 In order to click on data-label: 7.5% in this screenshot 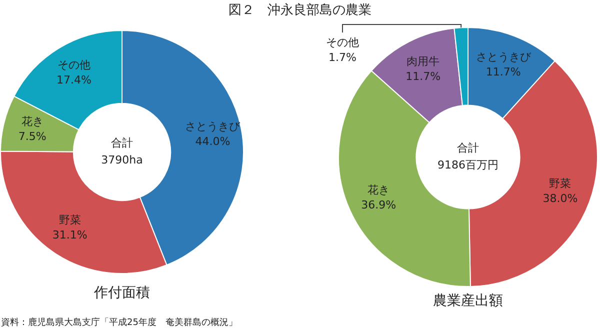, I will do `click(32, 137)`.